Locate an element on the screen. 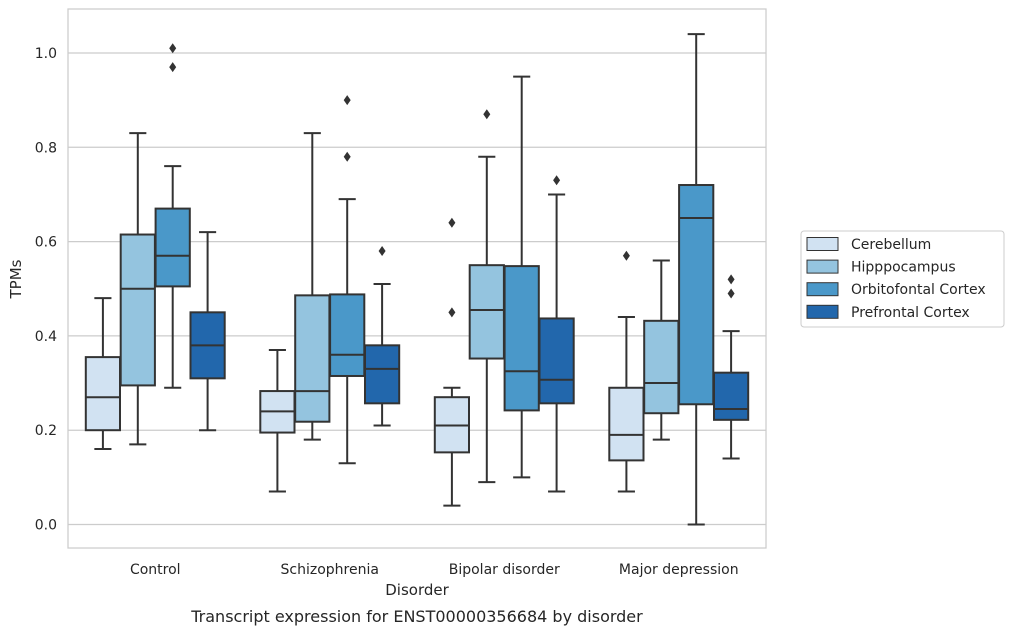 The width and height of the screenshot is (1014, 634). y-tick-label: 0.4 is located at coordinates (46, 337).